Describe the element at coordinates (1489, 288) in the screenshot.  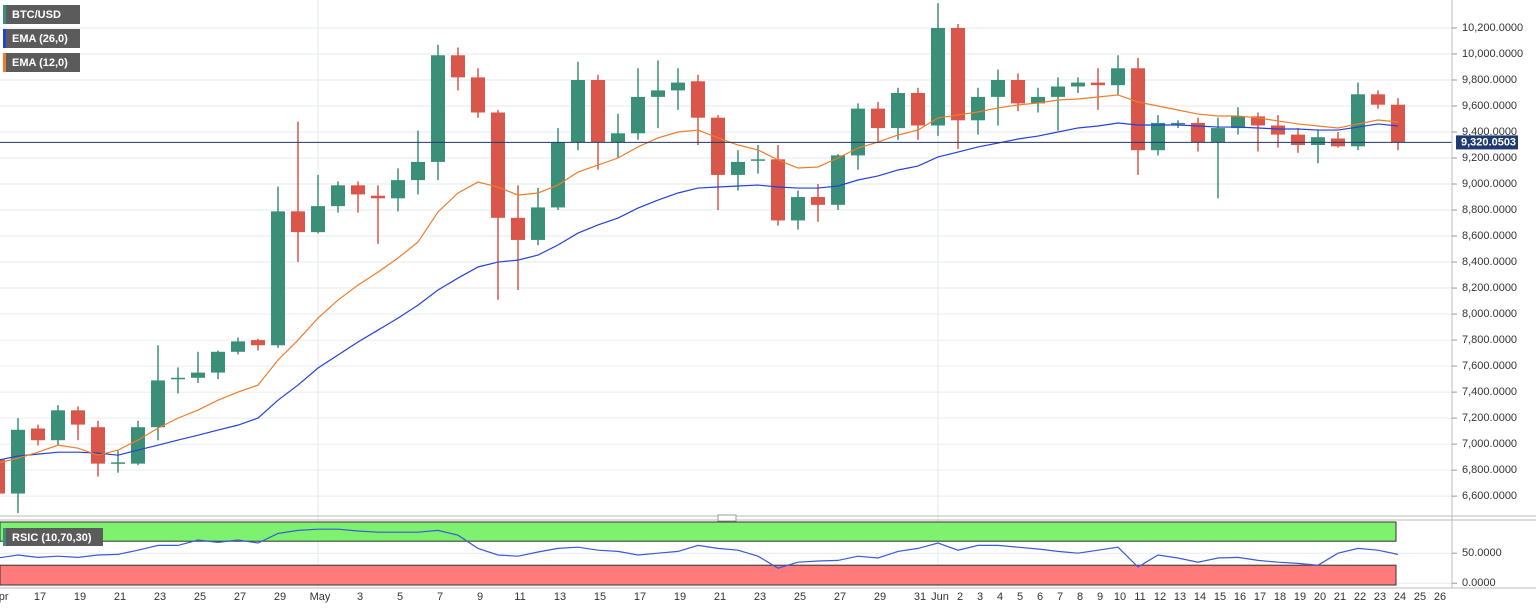
I see `y-tick-label: 8,200.0000` at that location.